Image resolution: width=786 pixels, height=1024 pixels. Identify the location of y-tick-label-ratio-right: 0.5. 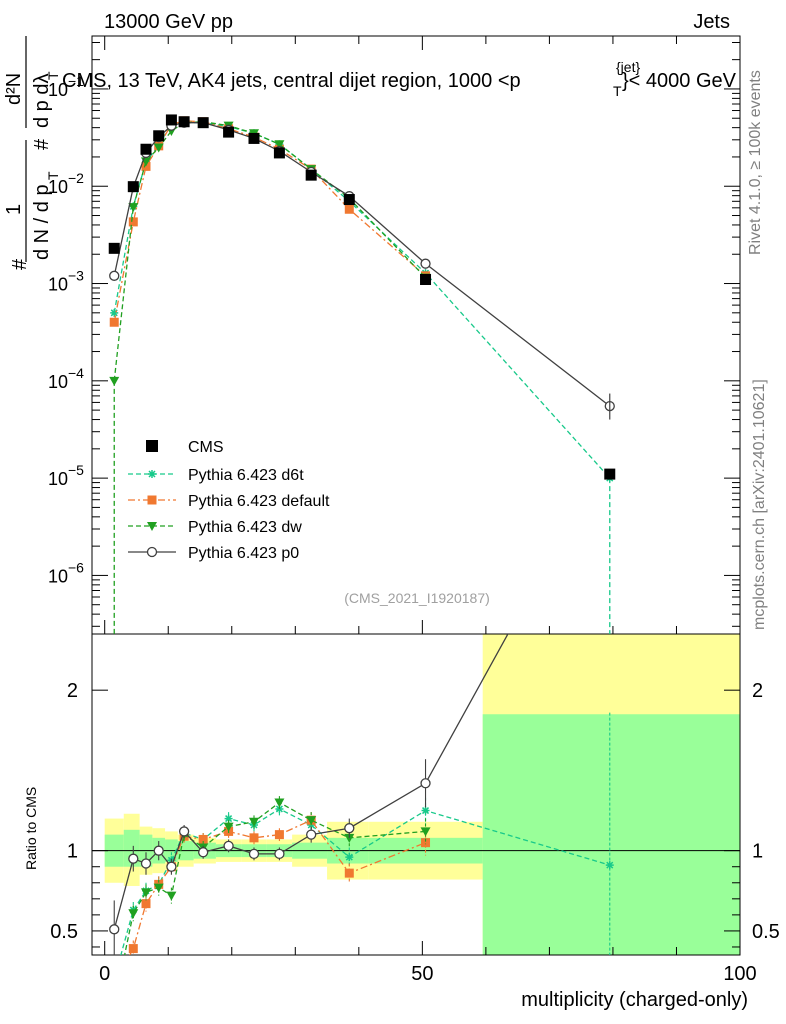
(766, 932).